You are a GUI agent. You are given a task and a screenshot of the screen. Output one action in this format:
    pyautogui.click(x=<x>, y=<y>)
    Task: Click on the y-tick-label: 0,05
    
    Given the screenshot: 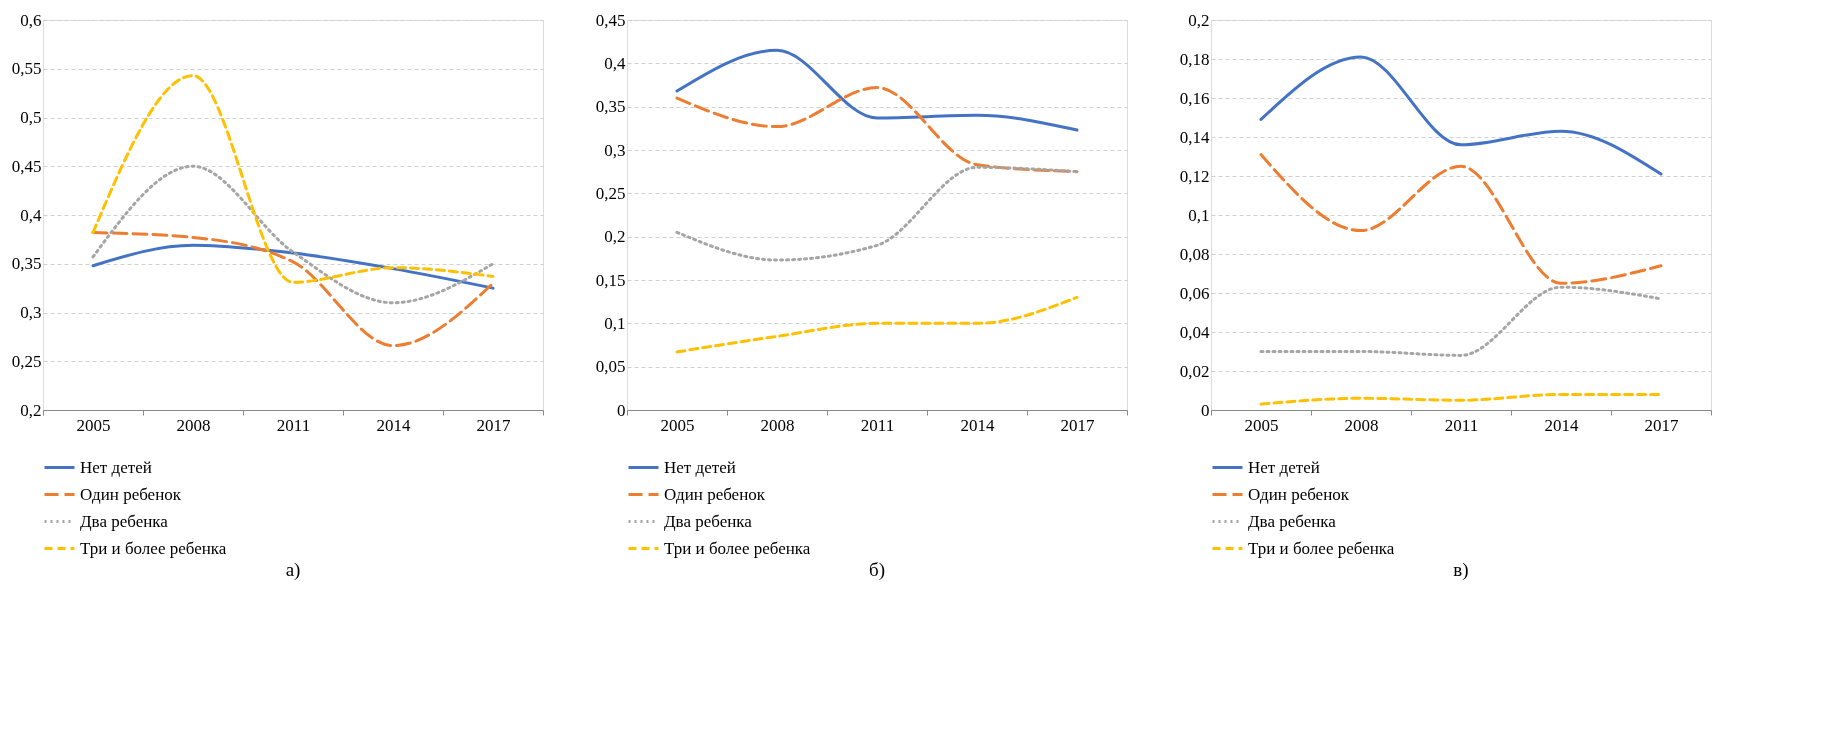 What is the action you would take?
    pyautogui.click(x=610, y=367)
    